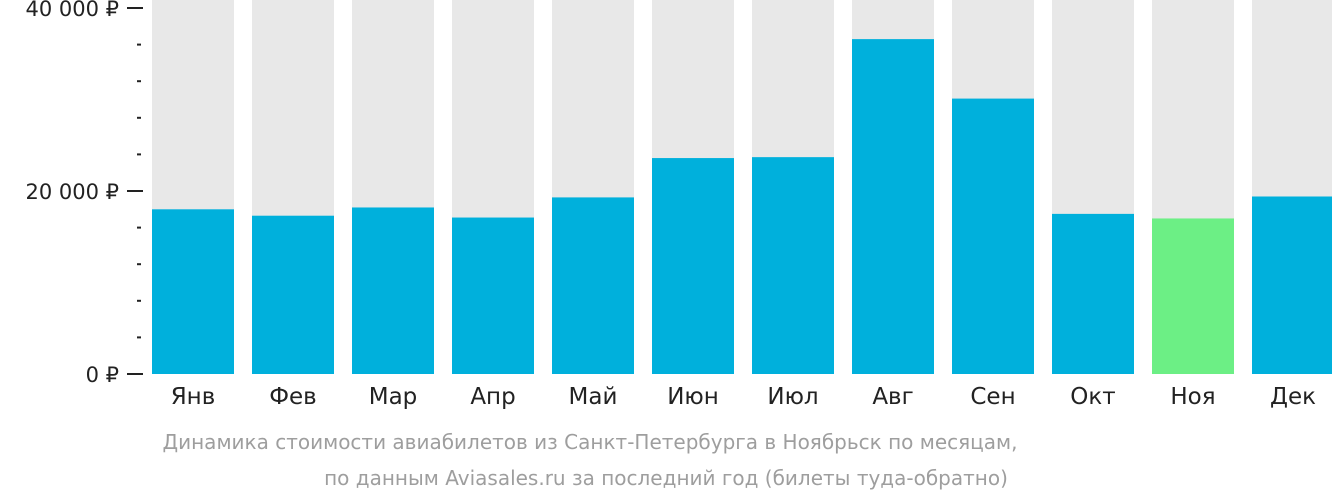 The height and width of the screenshot is (502, 1332). Describe the element at coordinates (72, 10) in the screenshot. I see `y-tick-label: 40 000 ₽` at that location.